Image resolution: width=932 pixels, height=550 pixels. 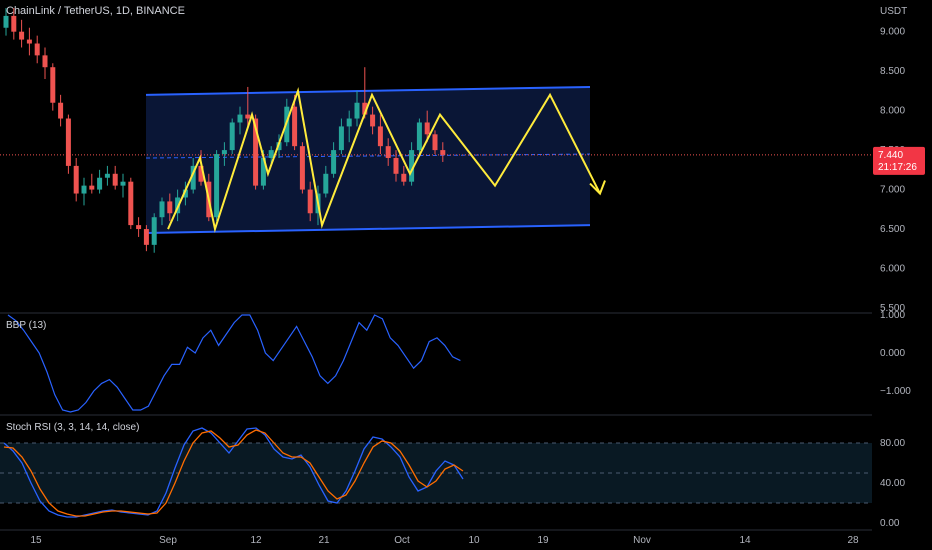 I want to click on stoch-rsi-indicator-label: Stoch RSI (3, 3, 14, 14, close), so click(x=73, y=427).